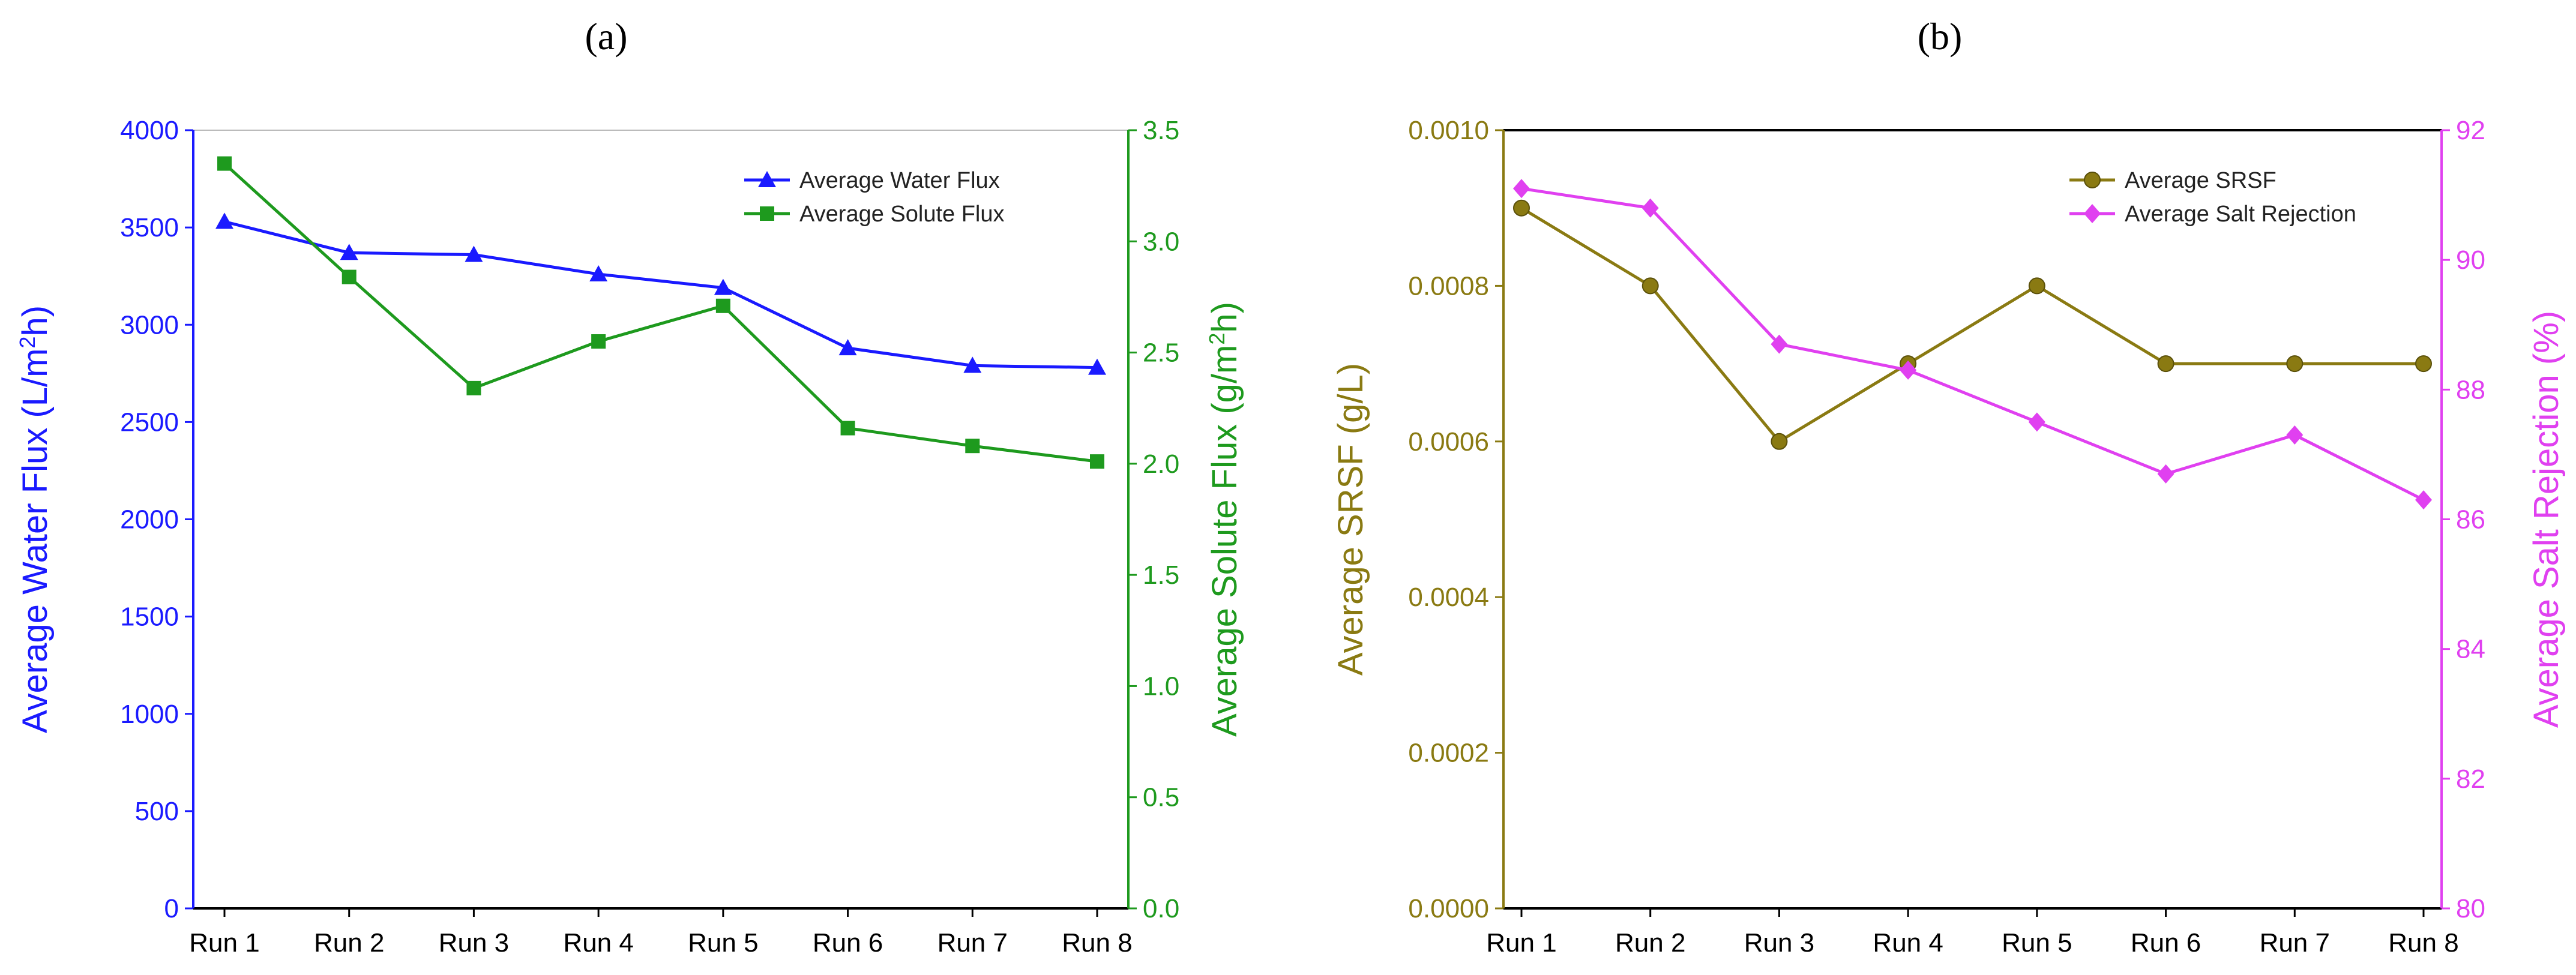 The height and width of the screenshot is (975, 2576). Describe the element at coordinates (1161, 575) in the screenshot. I see `right-tick-label: 1.5` at that location.